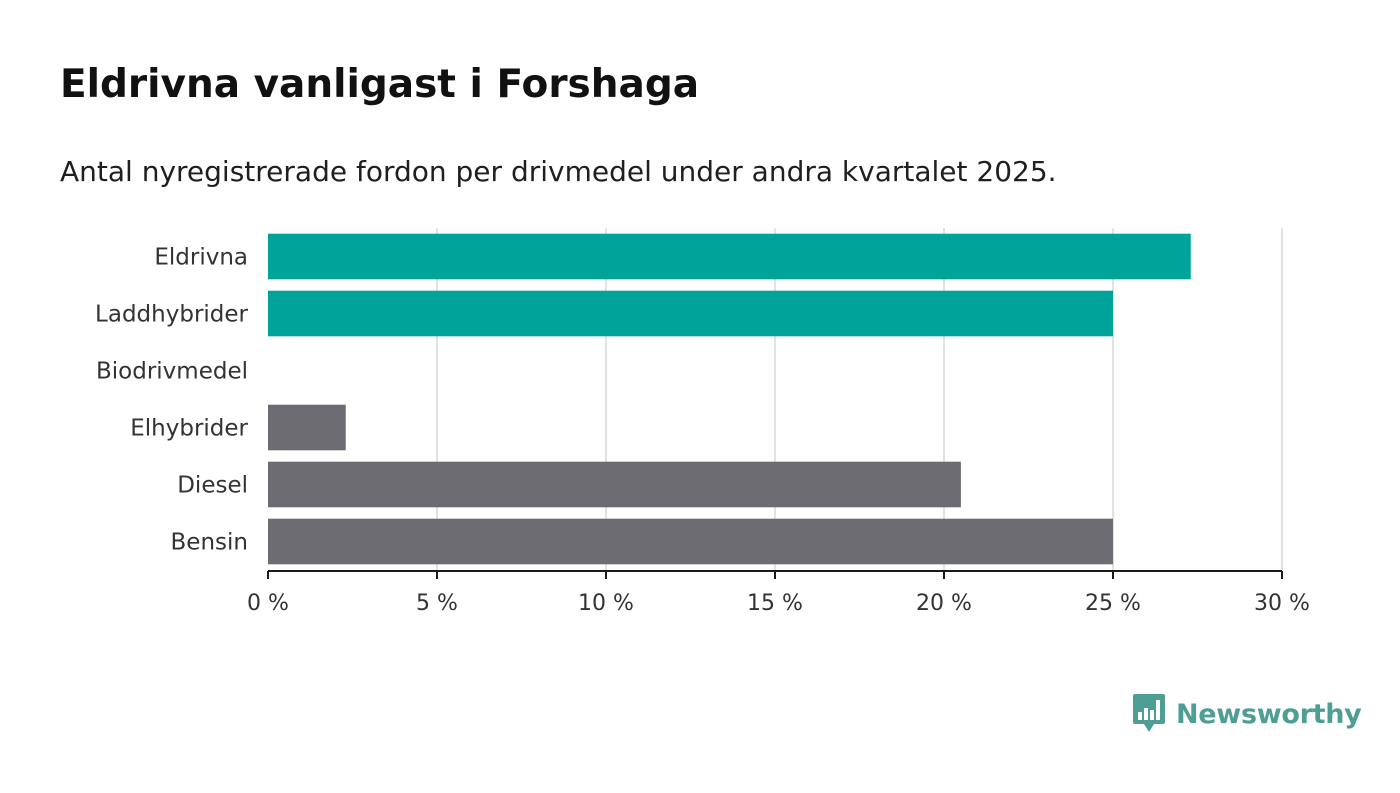 The height and width of the screenshot is (793, 1400). I want to click on category-label: Laddhybrider, so click(171, 315).